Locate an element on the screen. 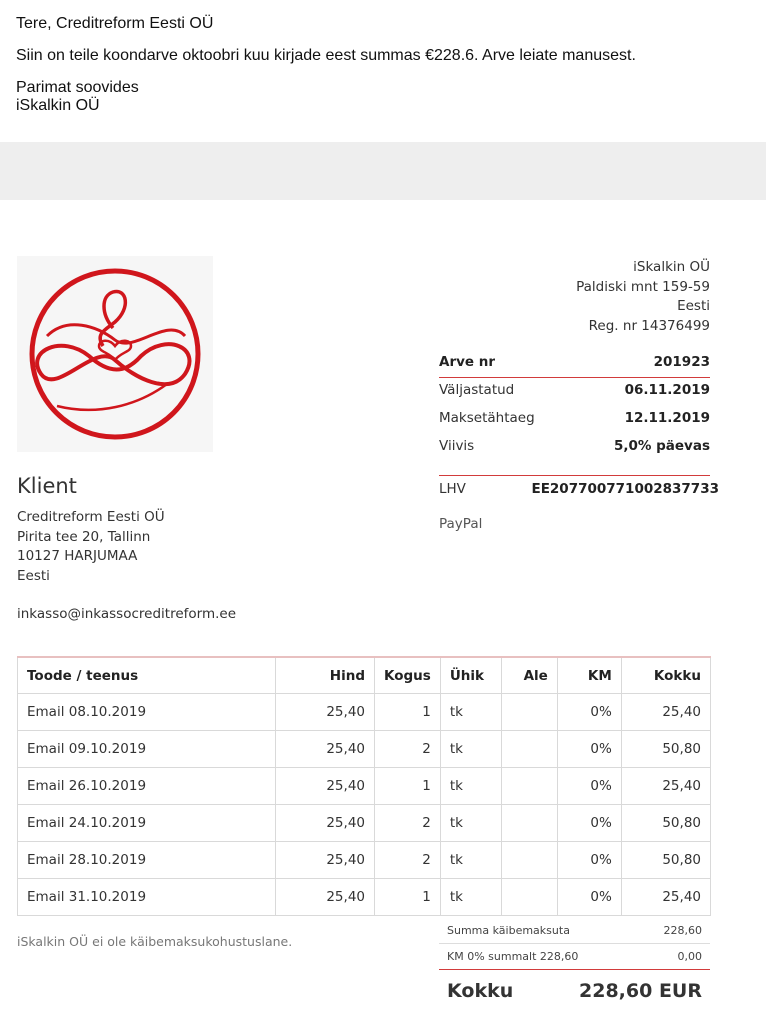  table-row: Email 26.10.2019 25,40 1 tk 0% 25,40 is located at coordinates (364, 786).